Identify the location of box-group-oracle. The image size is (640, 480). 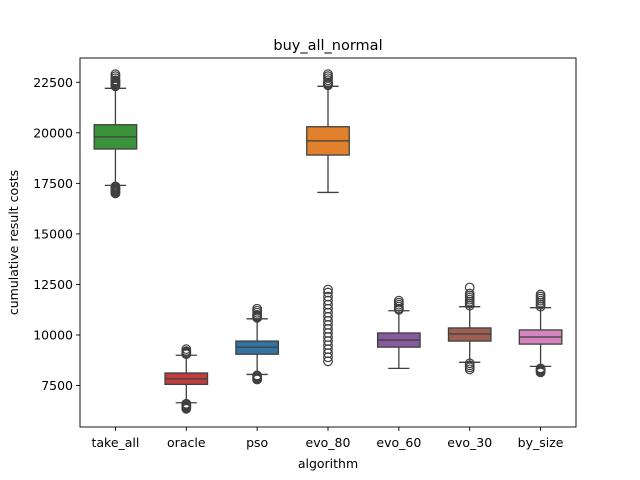
(186, 379).